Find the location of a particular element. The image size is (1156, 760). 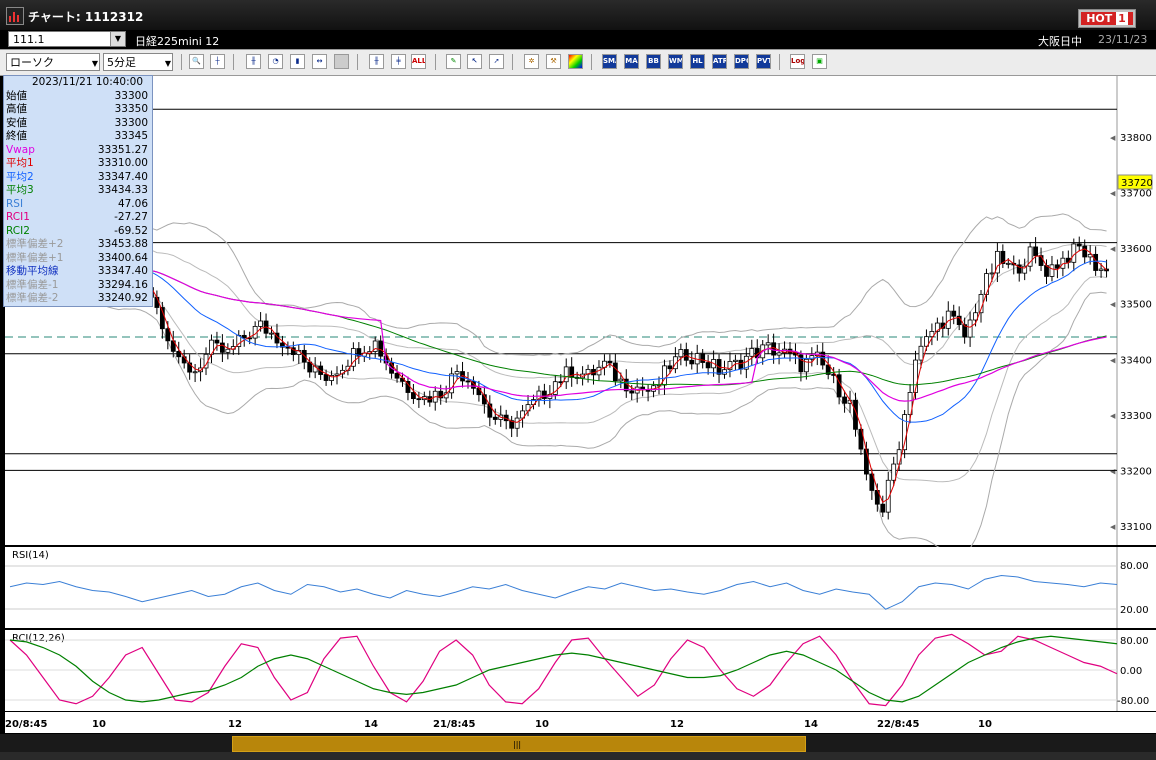

info-row-value: 33434.33 is located at coordinates (122, 190).